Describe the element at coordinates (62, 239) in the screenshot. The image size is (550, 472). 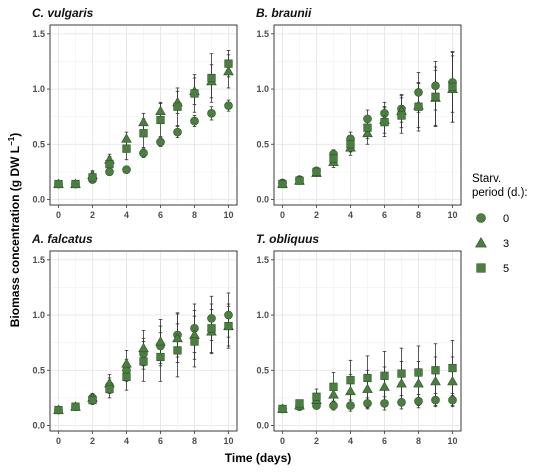
I see `panel-title: A. falcatus` at that location.